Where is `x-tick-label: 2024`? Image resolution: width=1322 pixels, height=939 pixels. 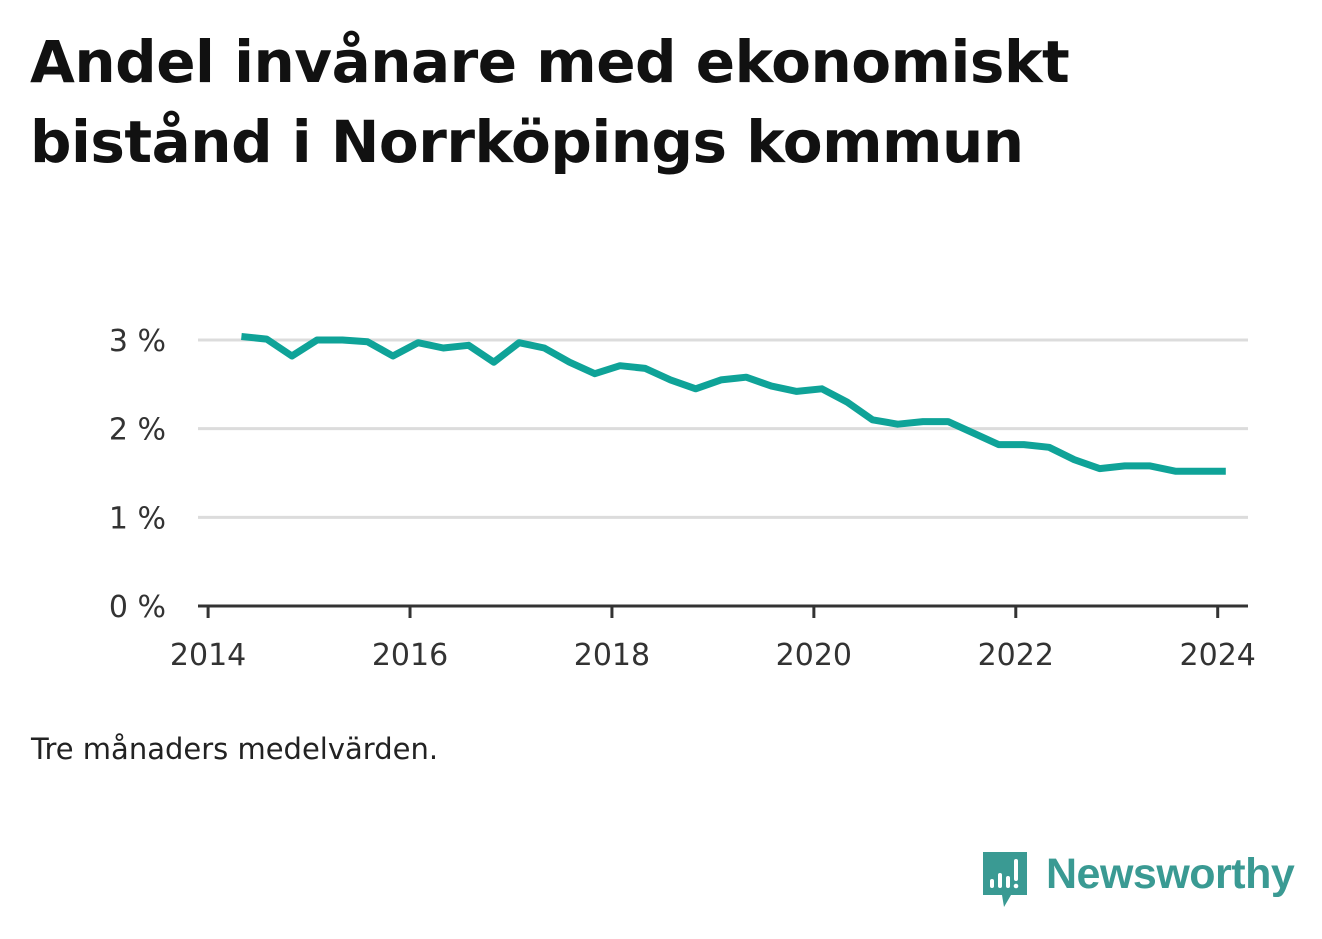 x-tick-label: 2024 is located at coordinates (1218, 655).